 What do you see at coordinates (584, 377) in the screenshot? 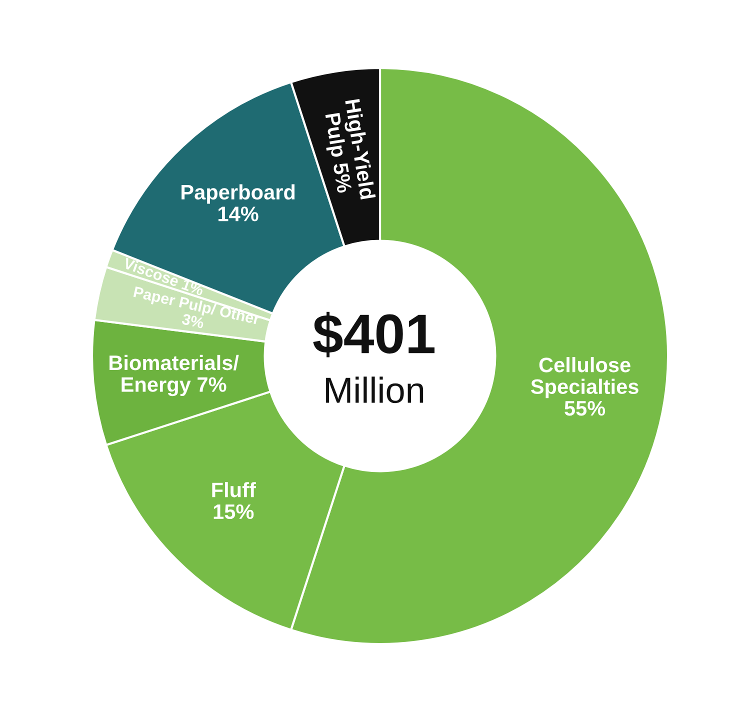
I see `slice-label: Cellulose Specialties` at bounding box center [584, 377].